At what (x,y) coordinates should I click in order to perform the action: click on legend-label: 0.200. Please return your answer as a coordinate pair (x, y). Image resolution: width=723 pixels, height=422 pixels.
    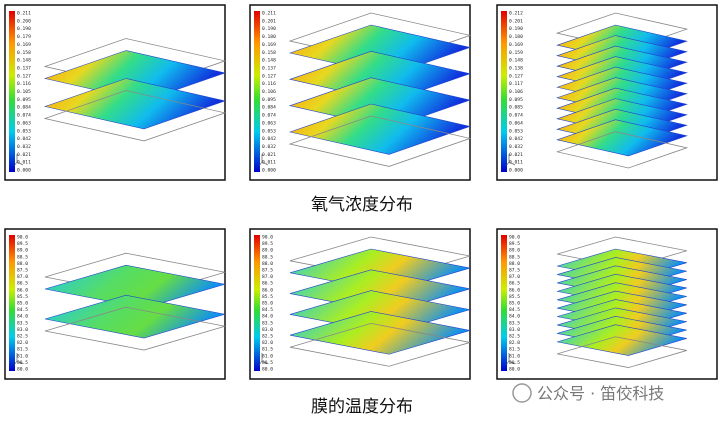
    Looking at the image, I should click on (24, 21).